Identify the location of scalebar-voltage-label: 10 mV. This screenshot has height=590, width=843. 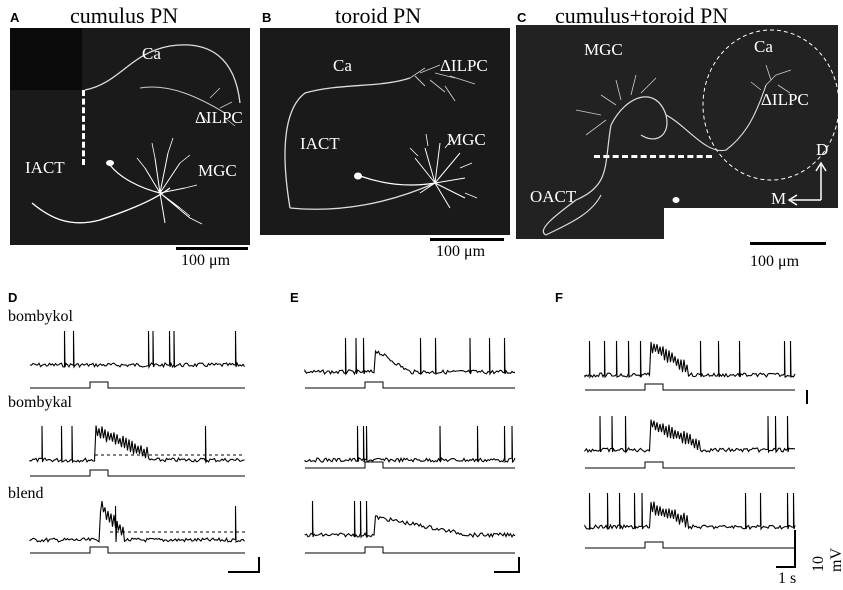
(826, 560).